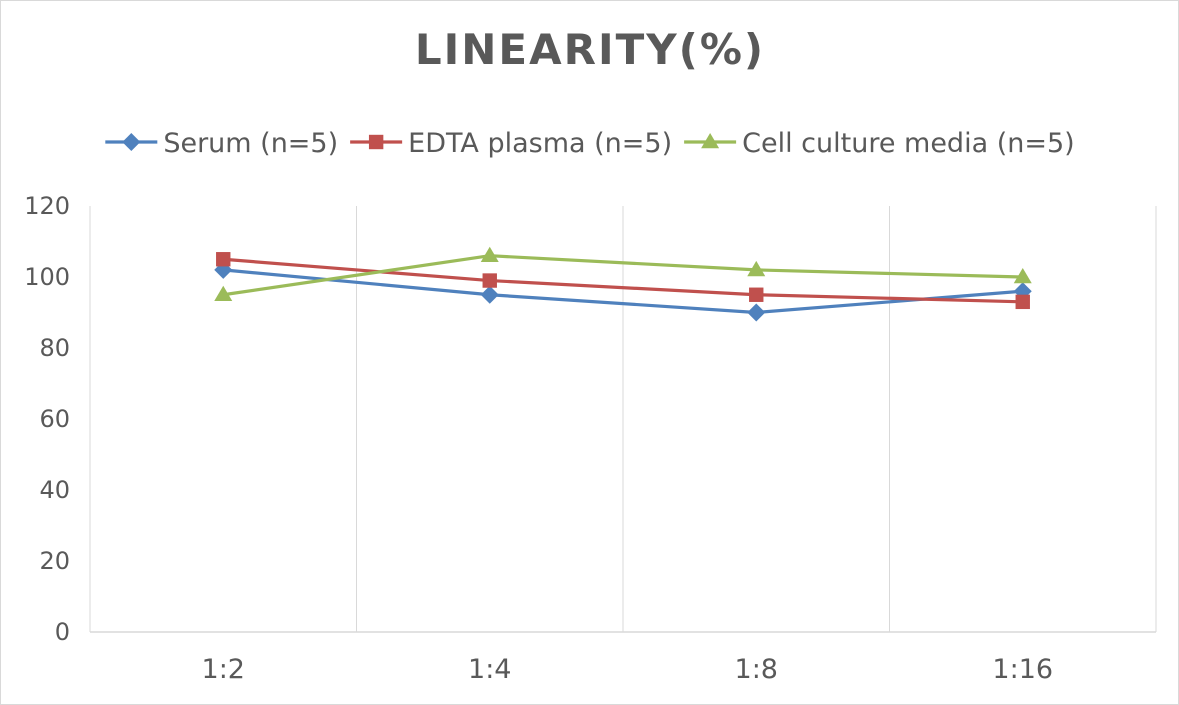 The height and width of the screenshot is (705, 1179). What do you see at coordinates (54, 348) in the screenshot?
I see `y-tick-label: 80` at bounding box center [54, 348].